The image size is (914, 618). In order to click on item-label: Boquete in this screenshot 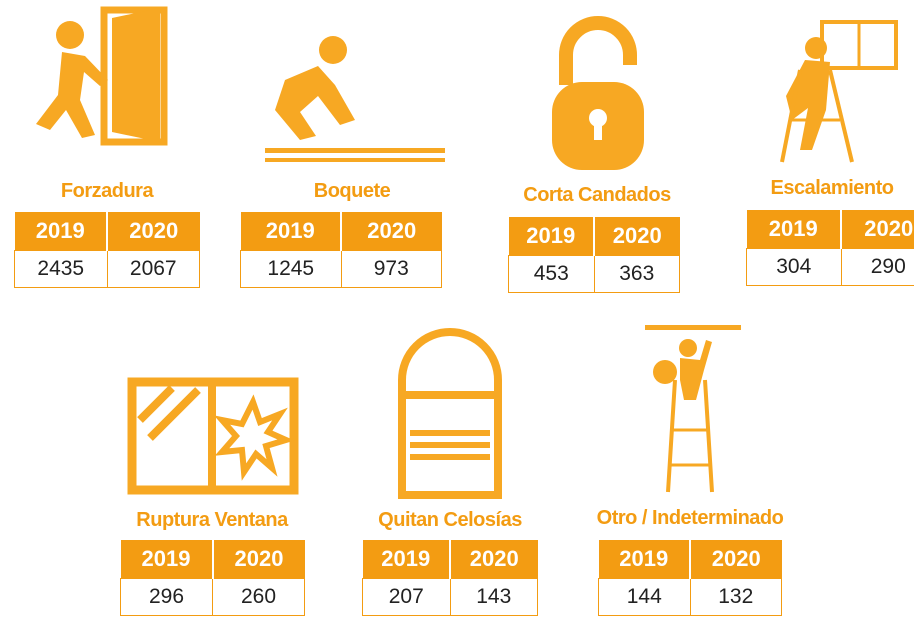, I will do `click(352, 191)`.